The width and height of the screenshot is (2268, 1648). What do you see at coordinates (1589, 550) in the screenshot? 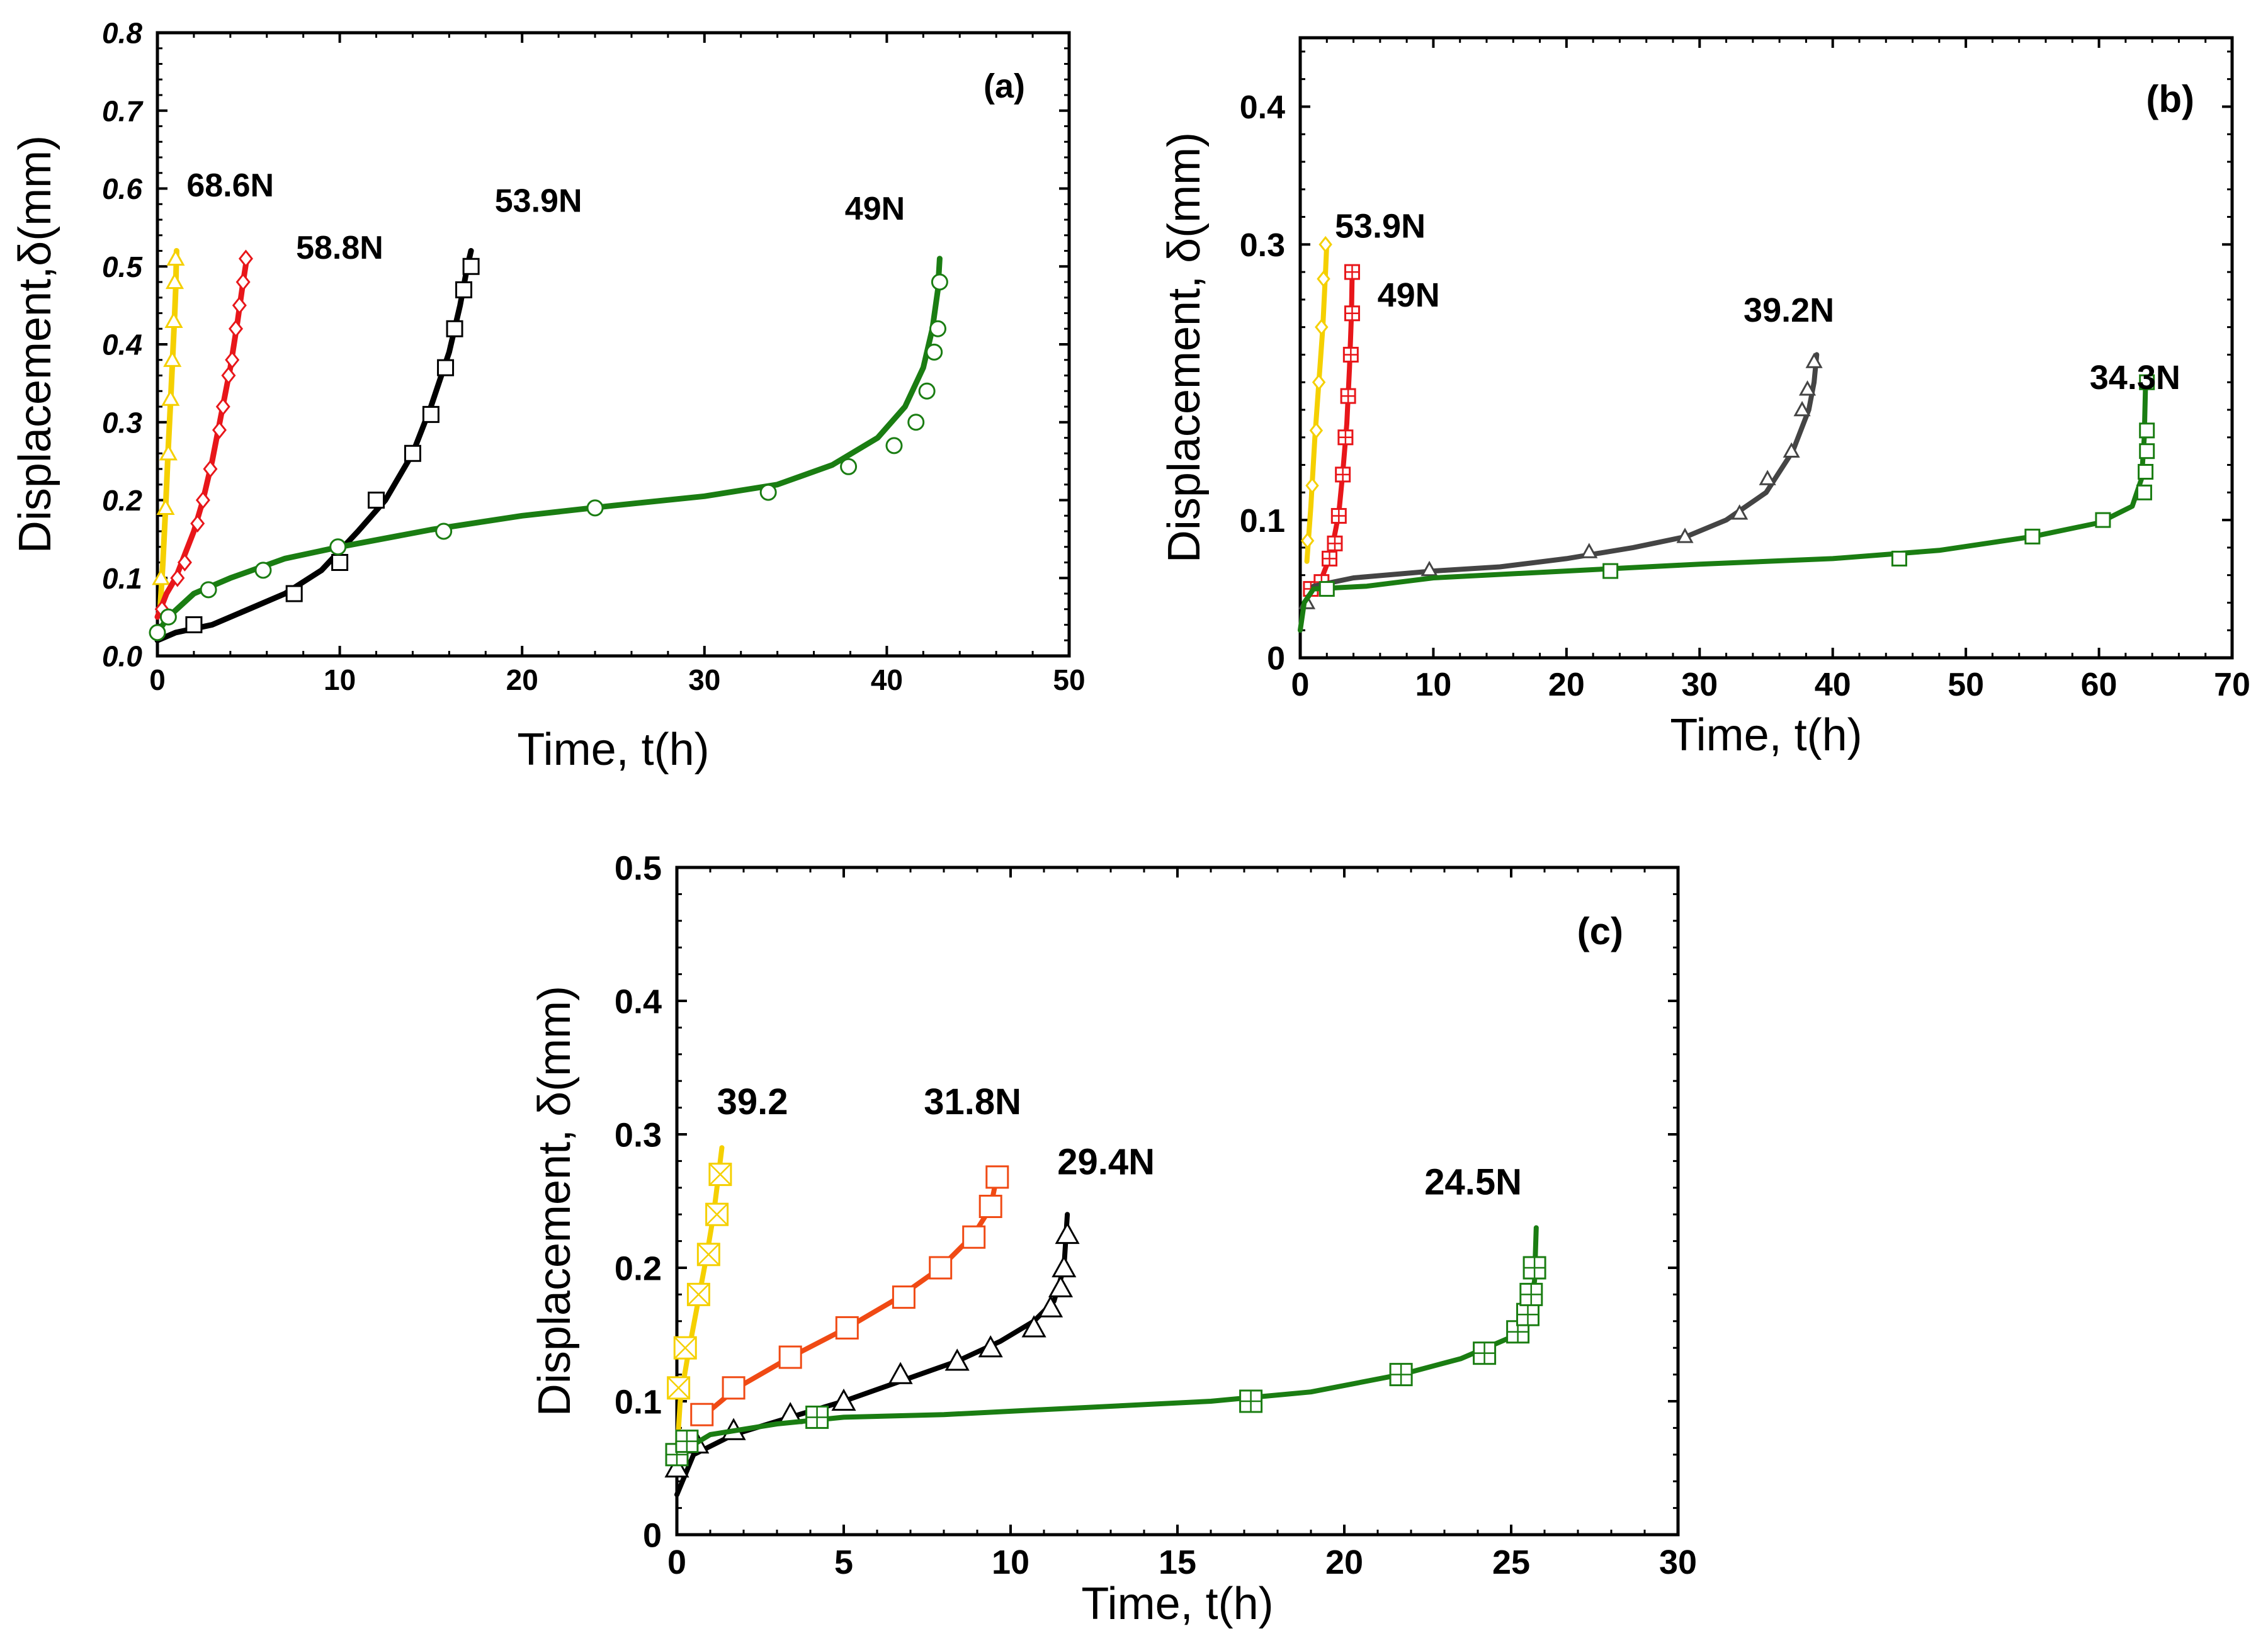
I see `panel-b-series-392N-marker-2-tri` at bounding box center [1589, 550].